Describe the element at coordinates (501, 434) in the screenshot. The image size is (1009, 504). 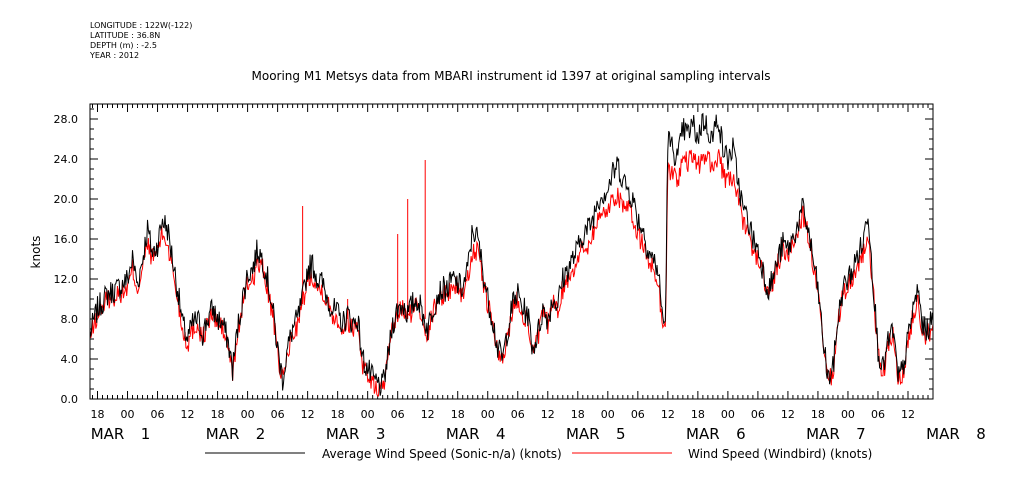
I see `date-label-day: 4` at that location.